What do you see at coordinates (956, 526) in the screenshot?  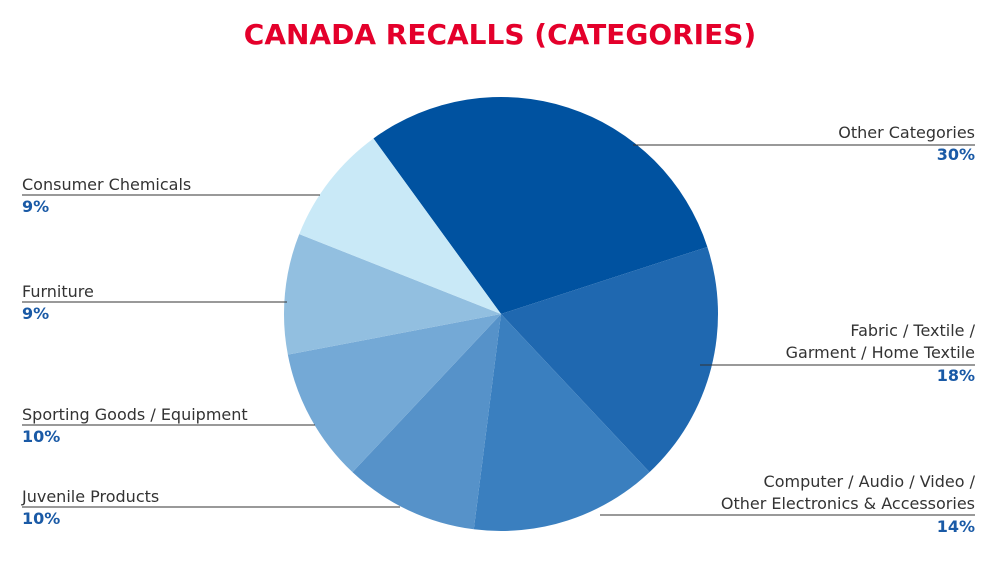 I see `value-label: 14%` at bounding box center [956, 526].